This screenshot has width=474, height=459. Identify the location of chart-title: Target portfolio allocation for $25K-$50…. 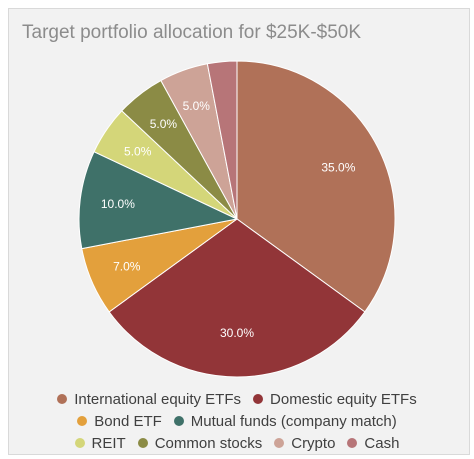
(192, 32).